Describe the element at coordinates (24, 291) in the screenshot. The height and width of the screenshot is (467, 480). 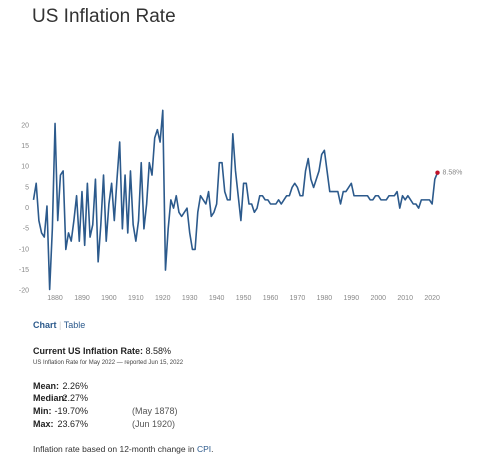
I see `y-tick-label: -20` at that location.